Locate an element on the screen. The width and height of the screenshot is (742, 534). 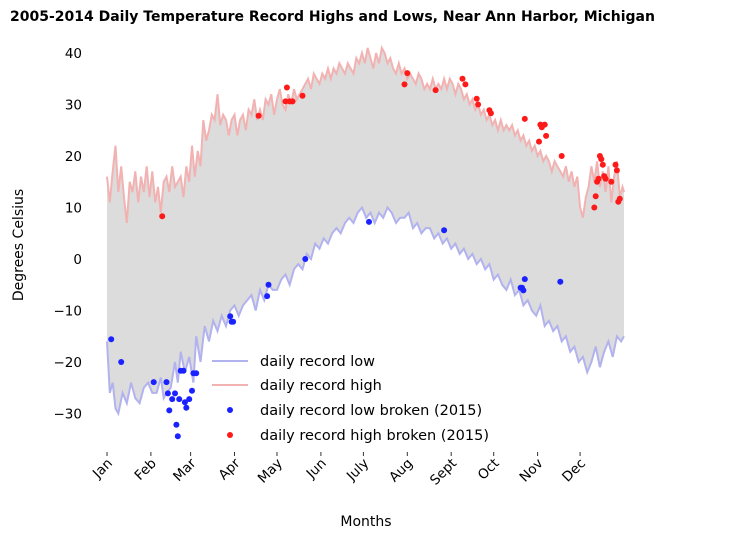
y-tick-label-1: 30 is located at coordinates (73, 106).